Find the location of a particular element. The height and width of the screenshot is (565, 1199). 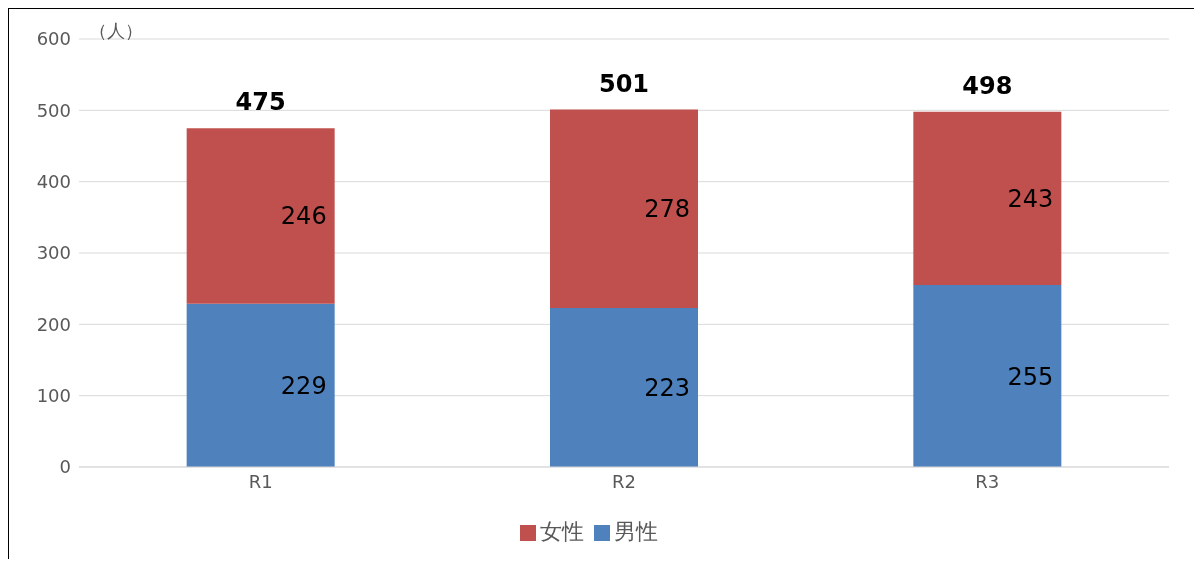

data-label: 255 is located at coordinates (1030, 376).